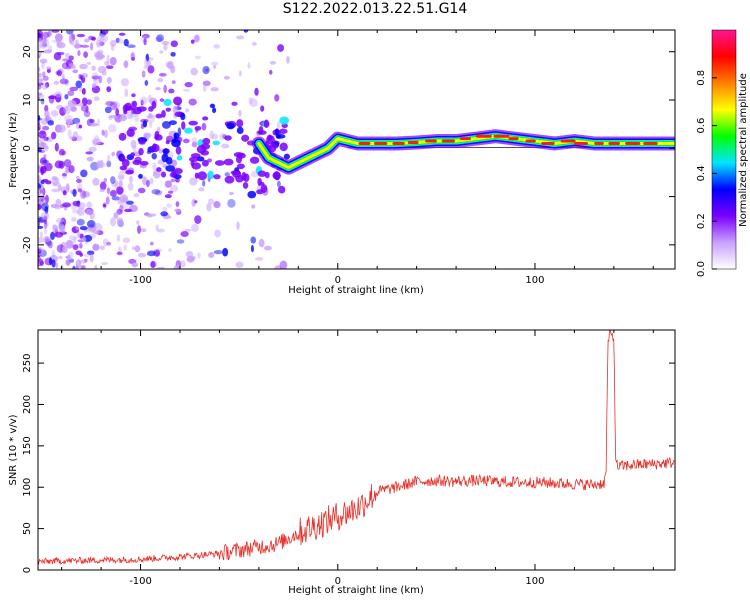 This screenshot has height=600, width=750. What do you see at coordinates (701, 126) in the screenshot?
I see `colorbar-tick-label: 0.6` at bounding box center [701, 126].